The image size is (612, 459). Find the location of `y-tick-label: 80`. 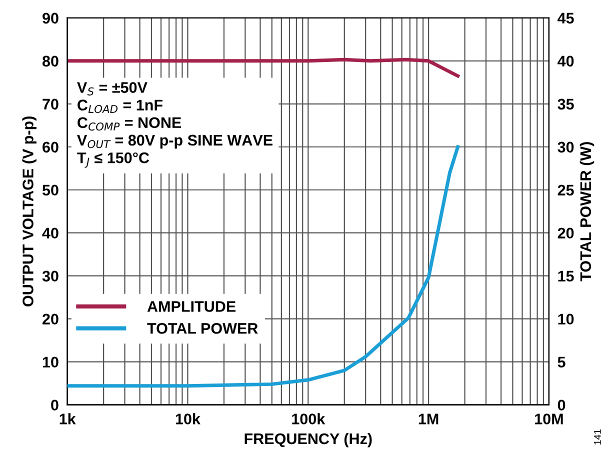

y-tick-label: 80 is located at coordinates (50, 61).